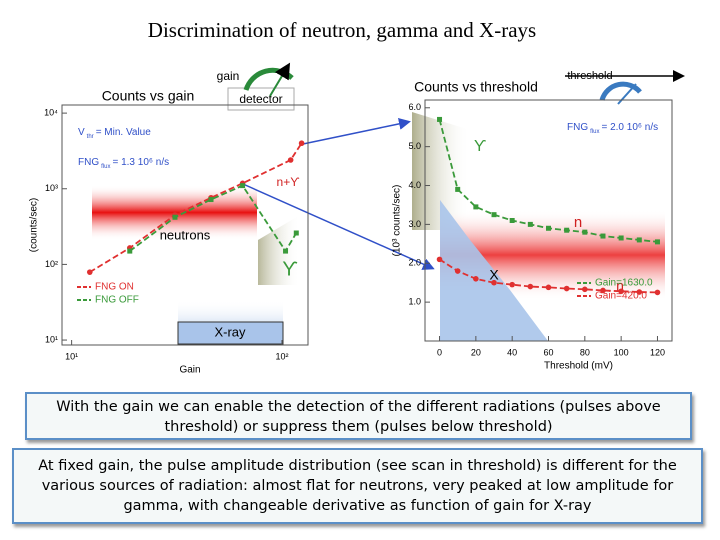  What do you see at coordinates (476, 87) in the screenshot?
I see `label: Counts vs threshold` at bounding box center [476, 87].